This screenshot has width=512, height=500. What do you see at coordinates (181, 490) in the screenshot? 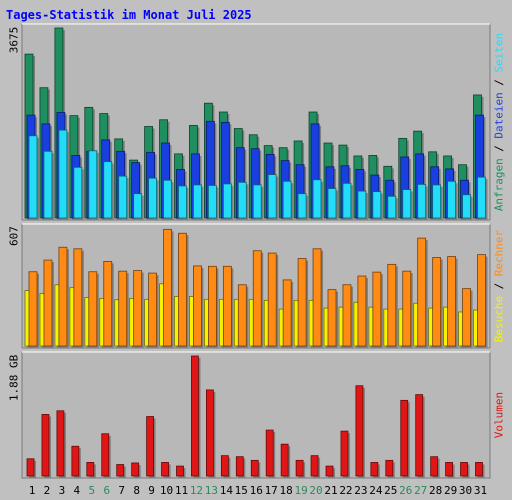
I see `x-tick-label: 11` at bounding box center [181, 490].